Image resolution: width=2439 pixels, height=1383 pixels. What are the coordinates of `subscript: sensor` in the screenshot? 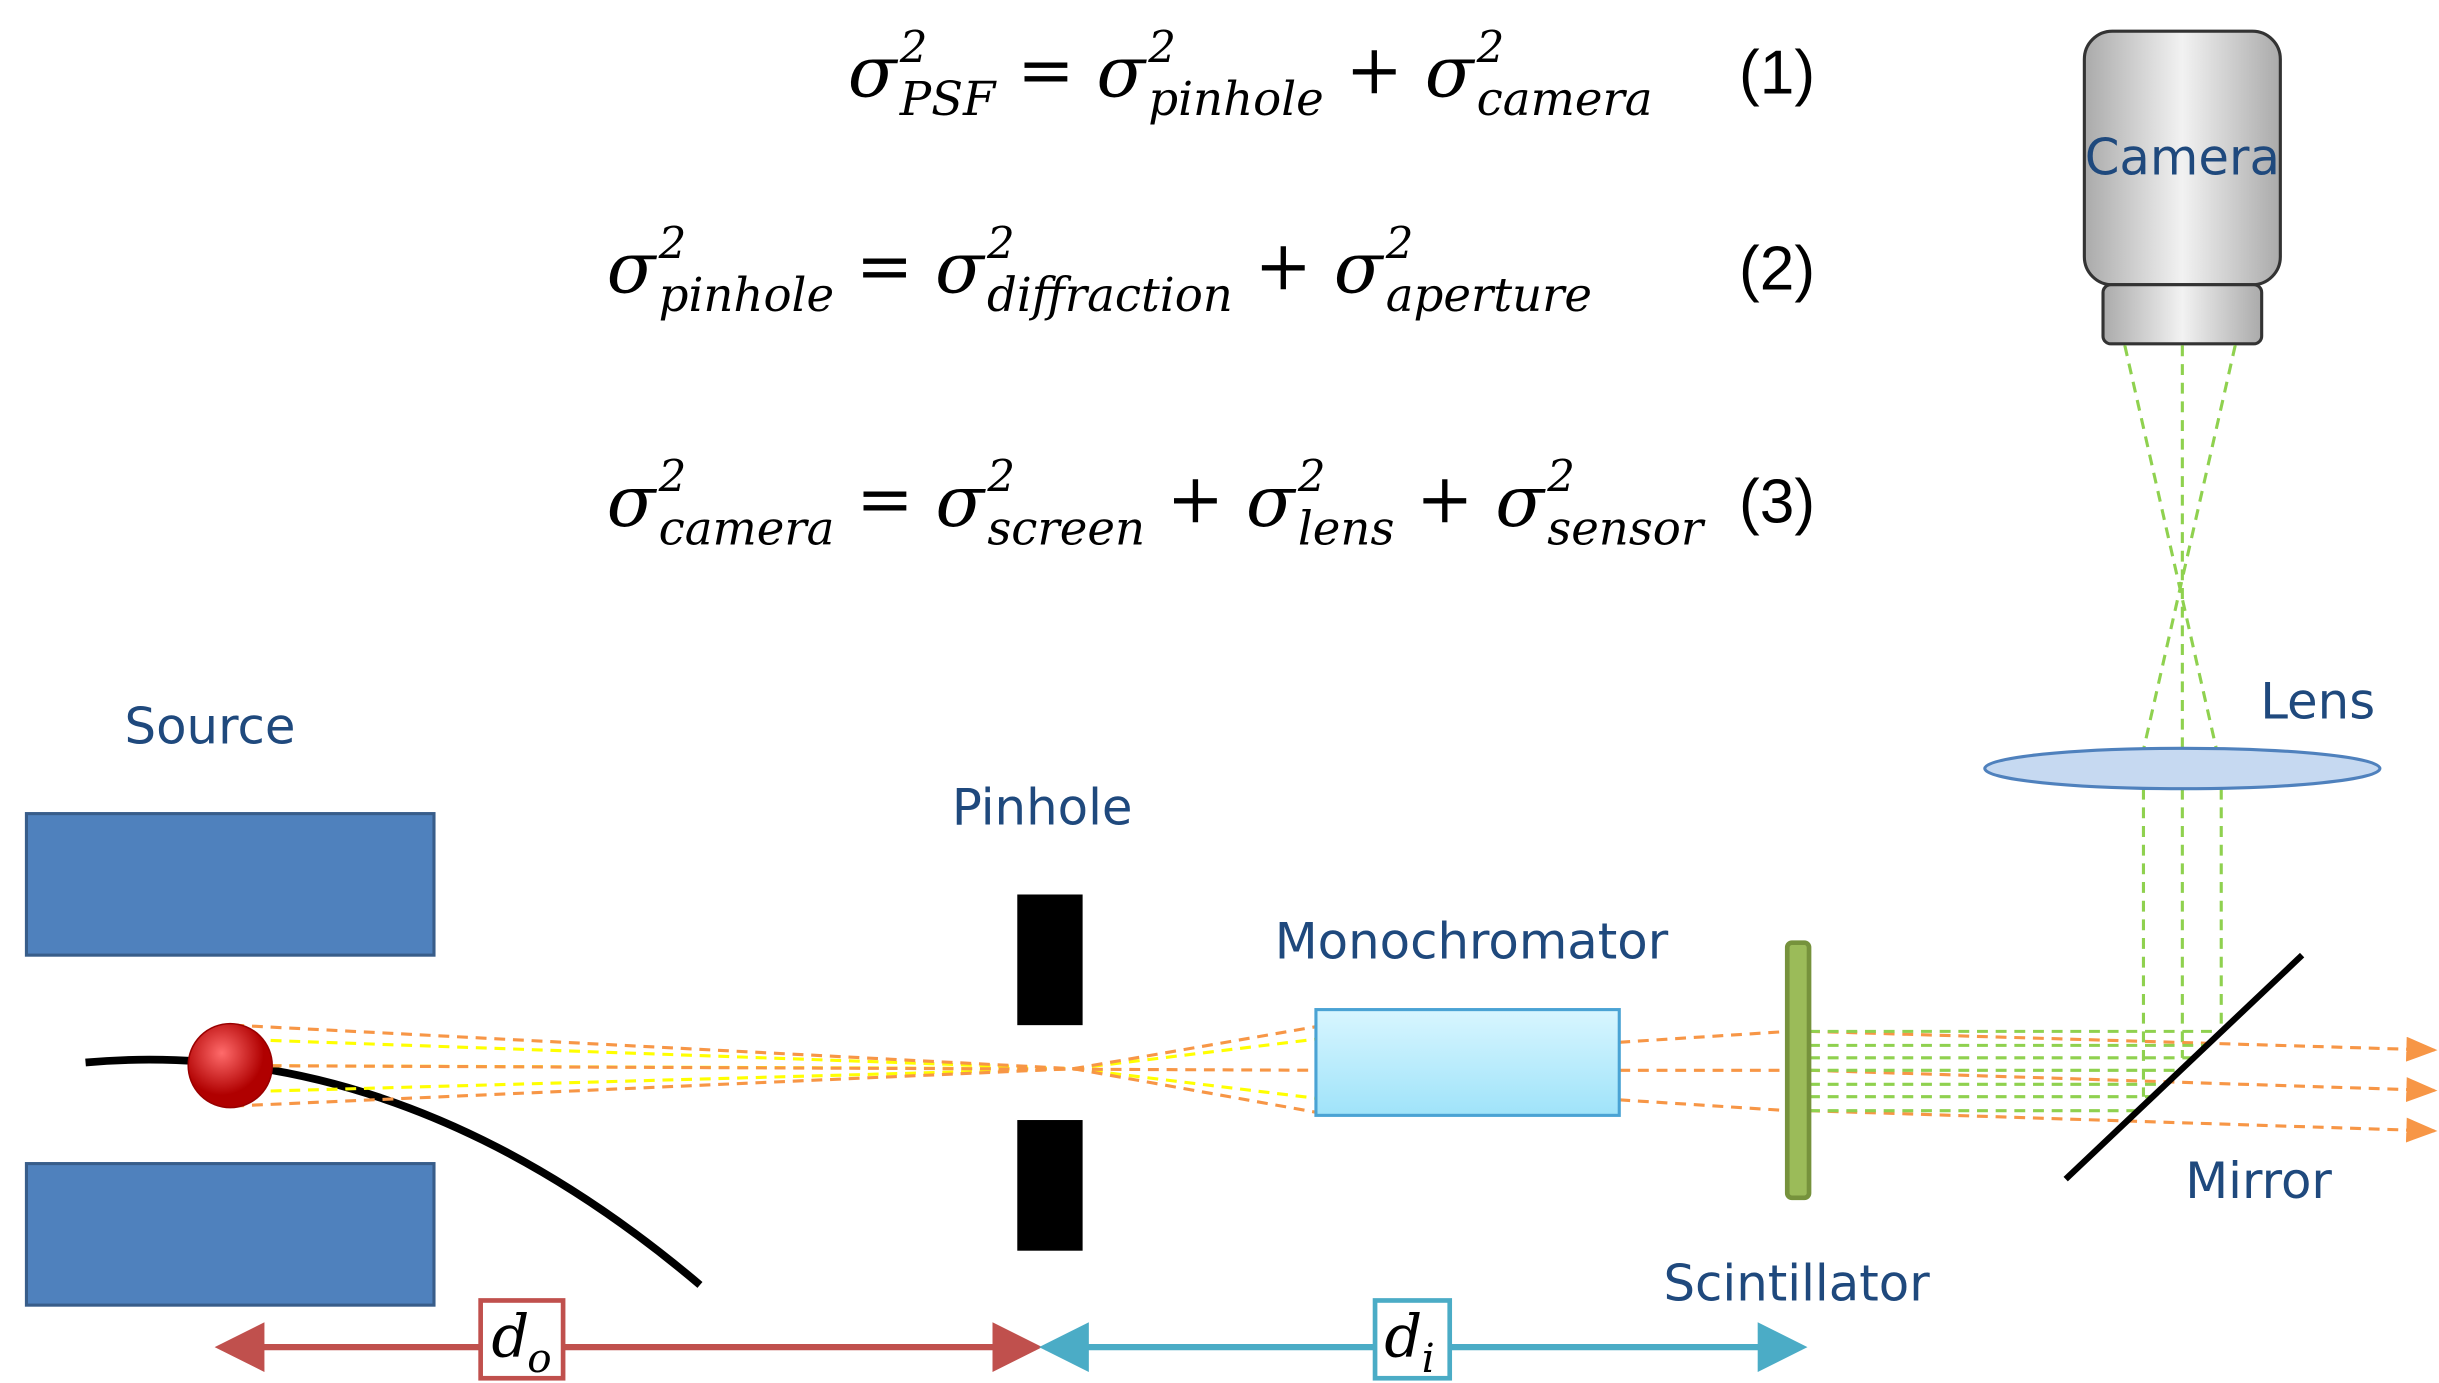 It's located at (1626, 530).